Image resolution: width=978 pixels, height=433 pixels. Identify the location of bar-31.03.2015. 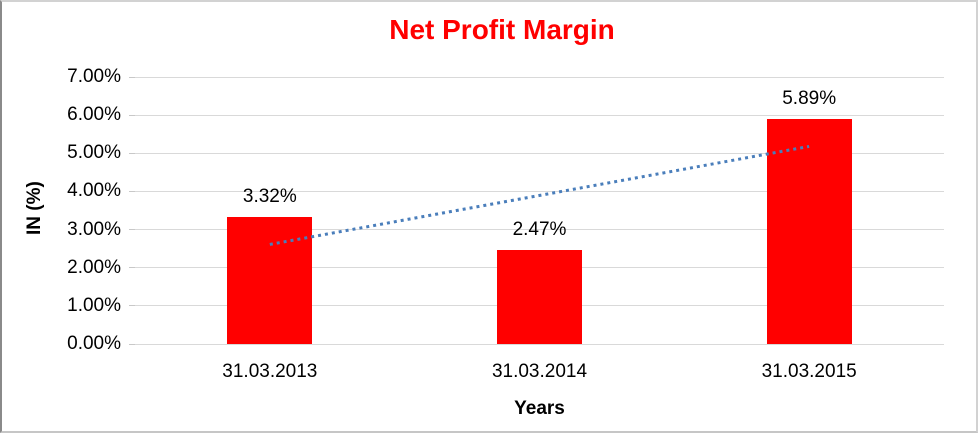
(809, 231).